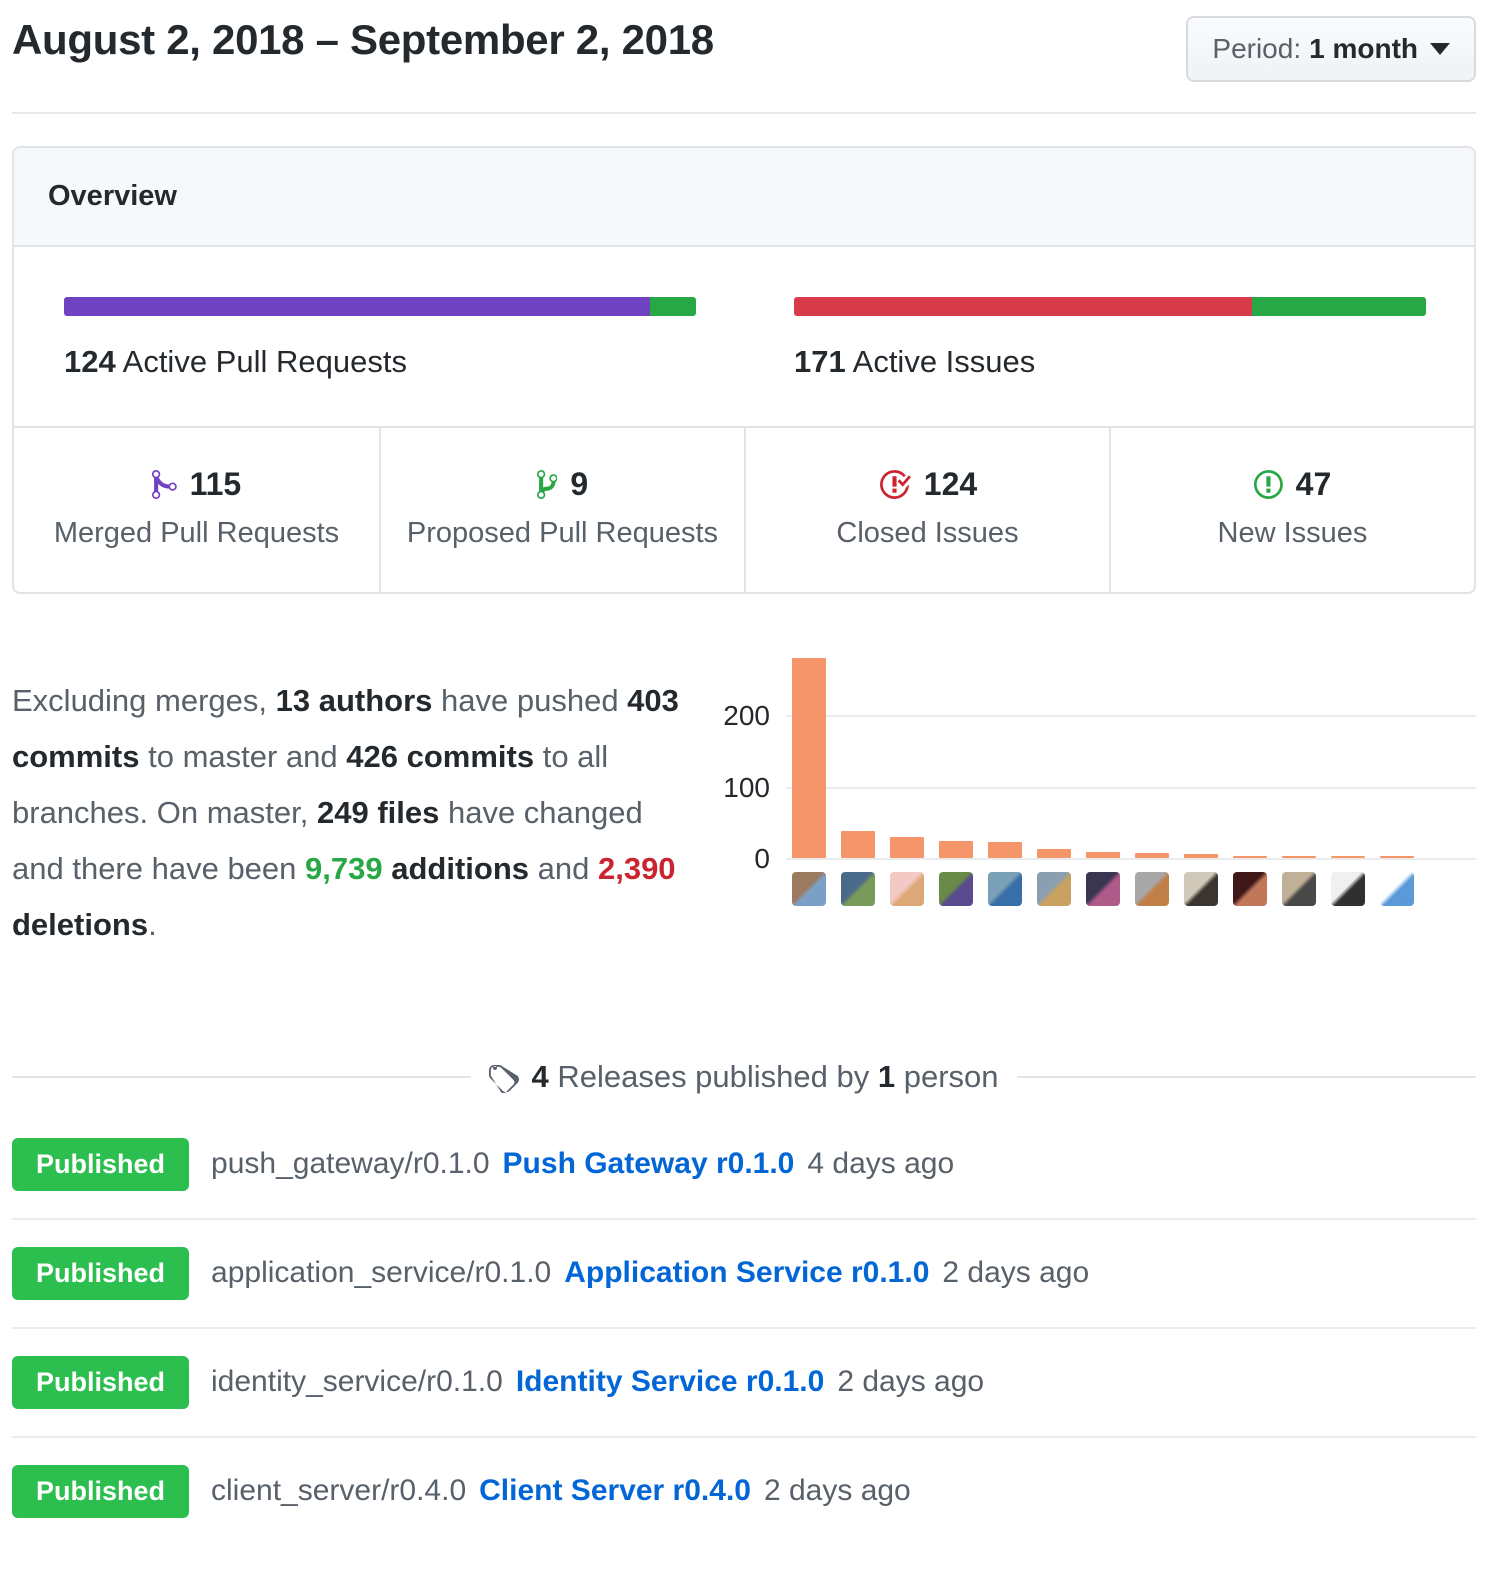 The height and width of the screenshot is (1575, 1488). Describe the element at coordinates (579, 484) in the screenshot. I see `stat-proposed-number: 9` at that location.